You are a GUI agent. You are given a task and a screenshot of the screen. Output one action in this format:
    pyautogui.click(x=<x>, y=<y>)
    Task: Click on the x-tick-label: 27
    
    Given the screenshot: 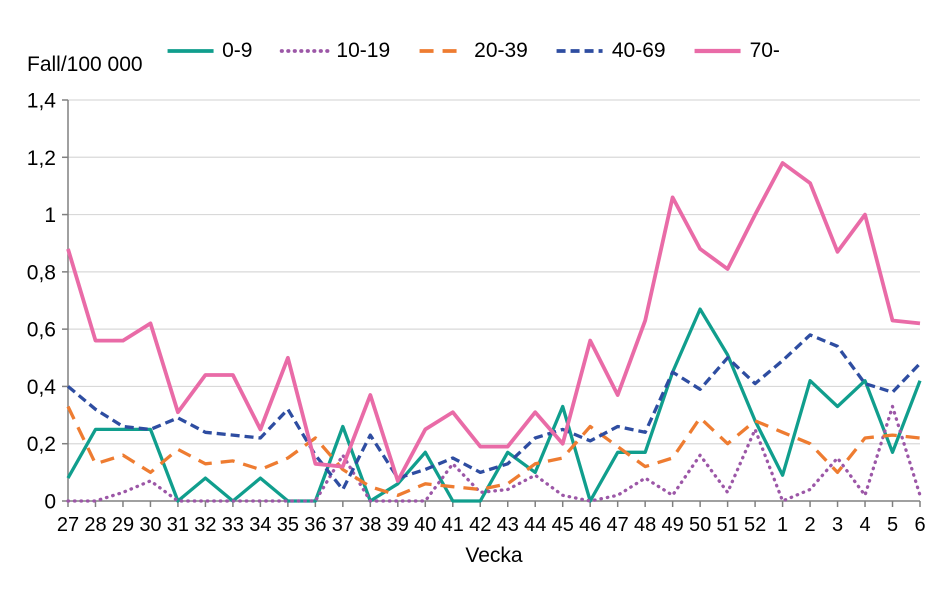 What is the action you would take?
    pyautogui.click(x=68, y=525)
    